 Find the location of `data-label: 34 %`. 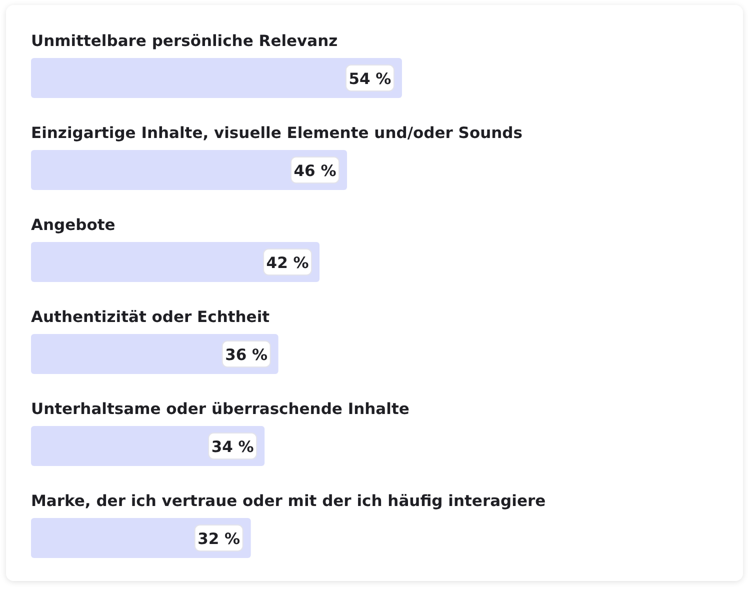

data-label: 34 % is located at coordinates (232, 447).